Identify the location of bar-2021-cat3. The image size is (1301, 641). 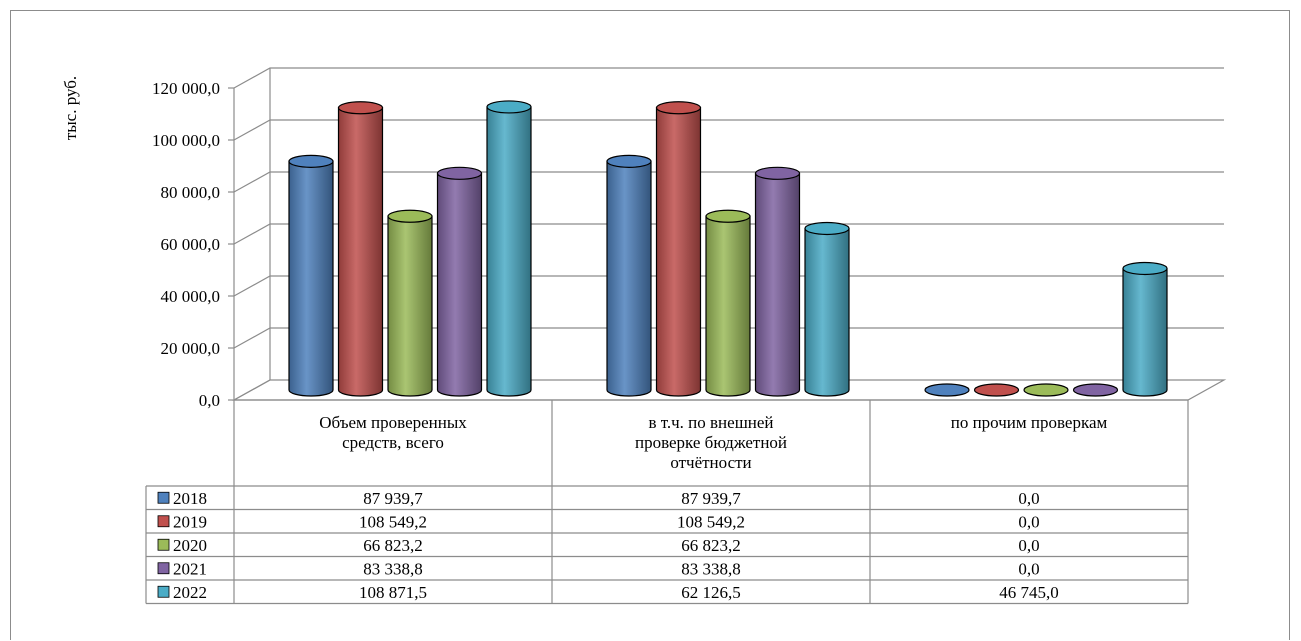
(1095, 390).